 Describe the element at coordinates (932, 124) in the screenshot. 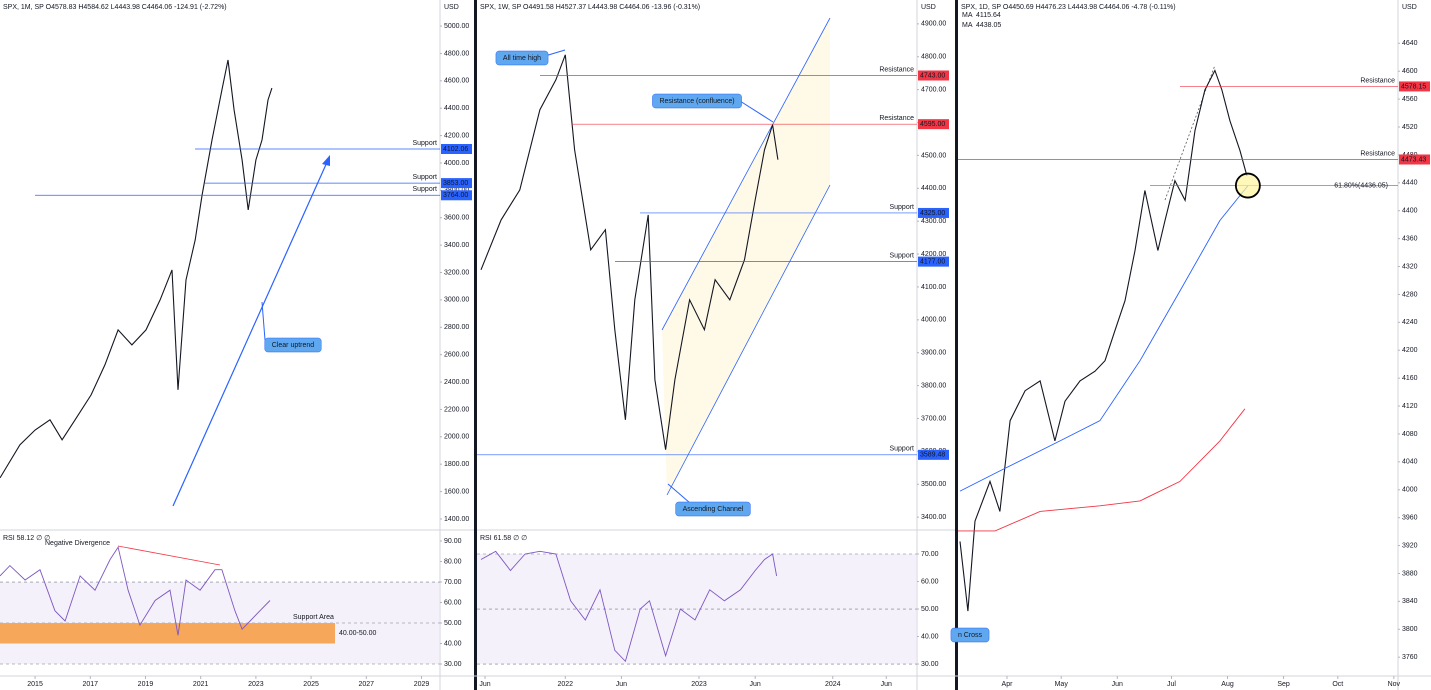

I see `price-box-label: 4595.00` at that location.